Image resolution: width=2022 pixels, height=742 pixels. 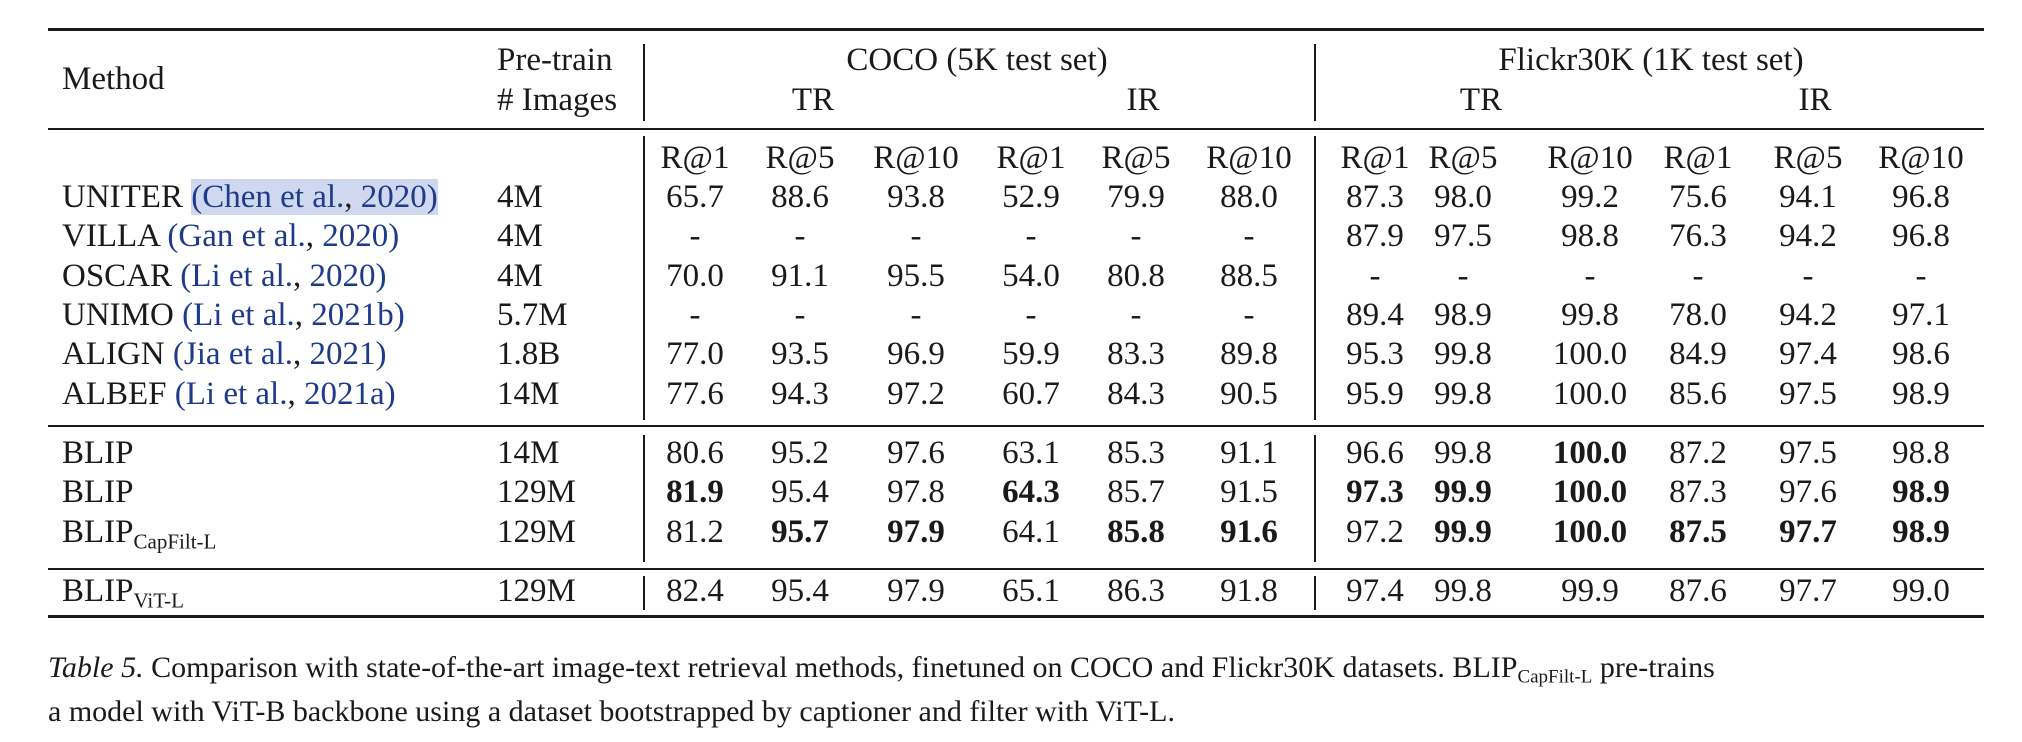 What do you see at coordinates (536, 532) in the screenshot?
I see `pretrain-images-cell: 129M` at bounding box center [536, 532].